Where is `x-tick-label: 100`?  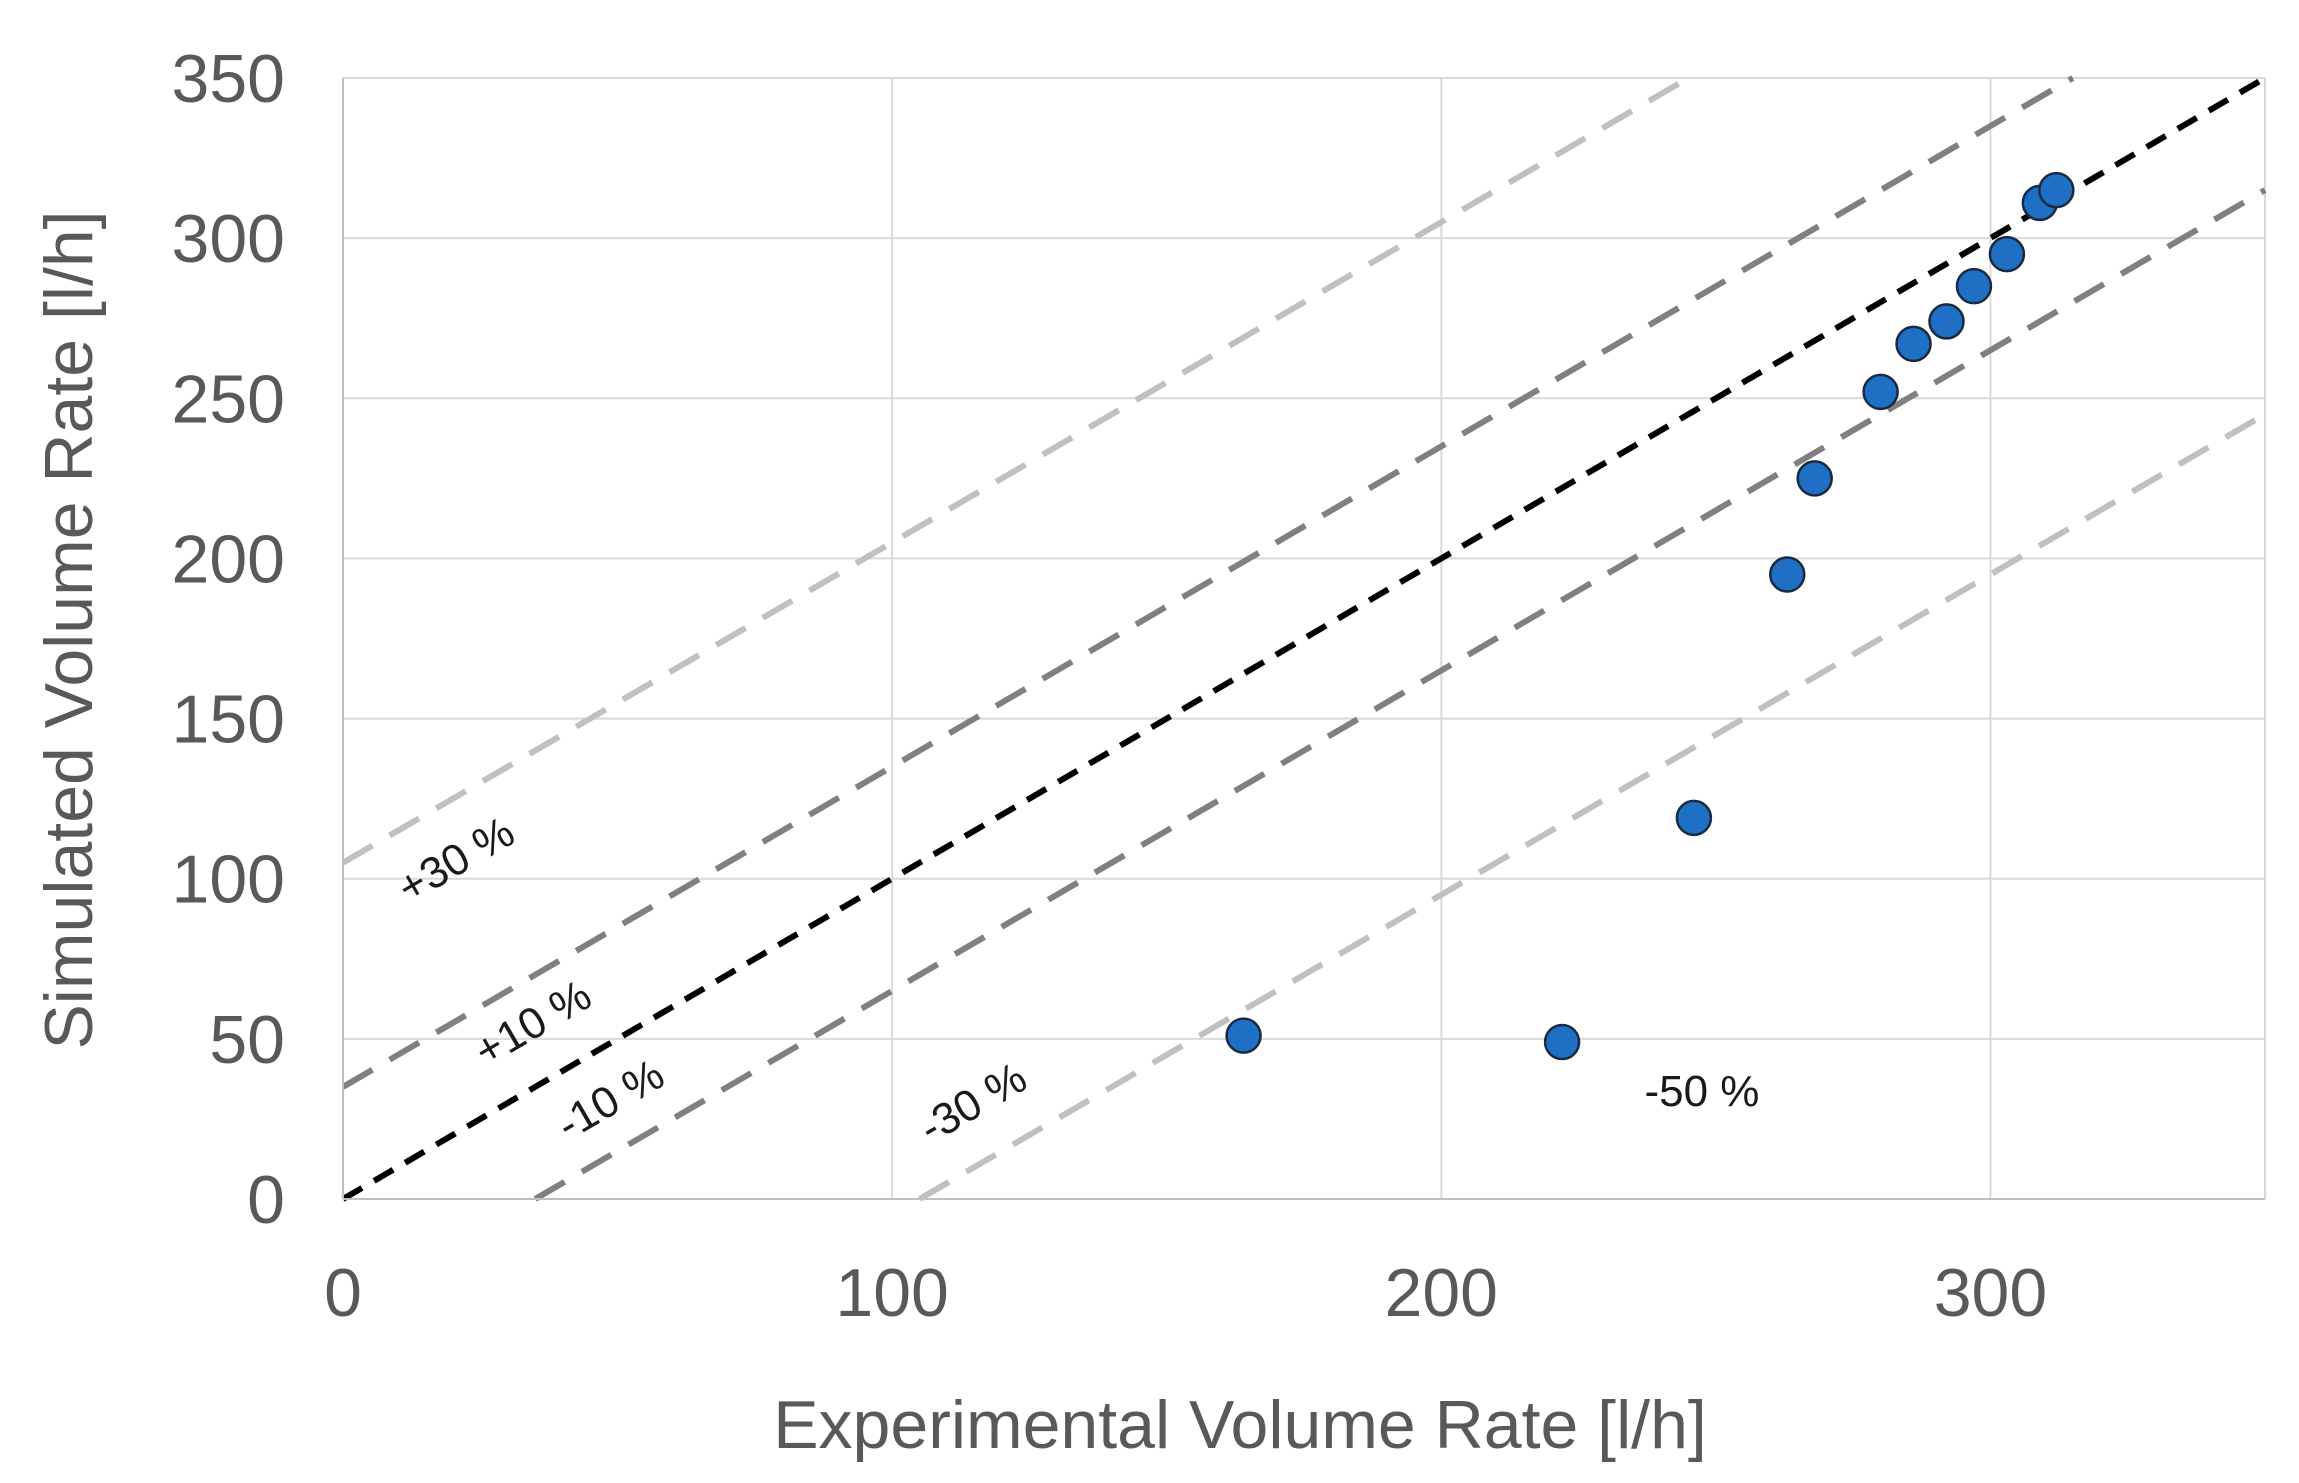
x-tick-label: 100 is located at coordinates (891, 1293).